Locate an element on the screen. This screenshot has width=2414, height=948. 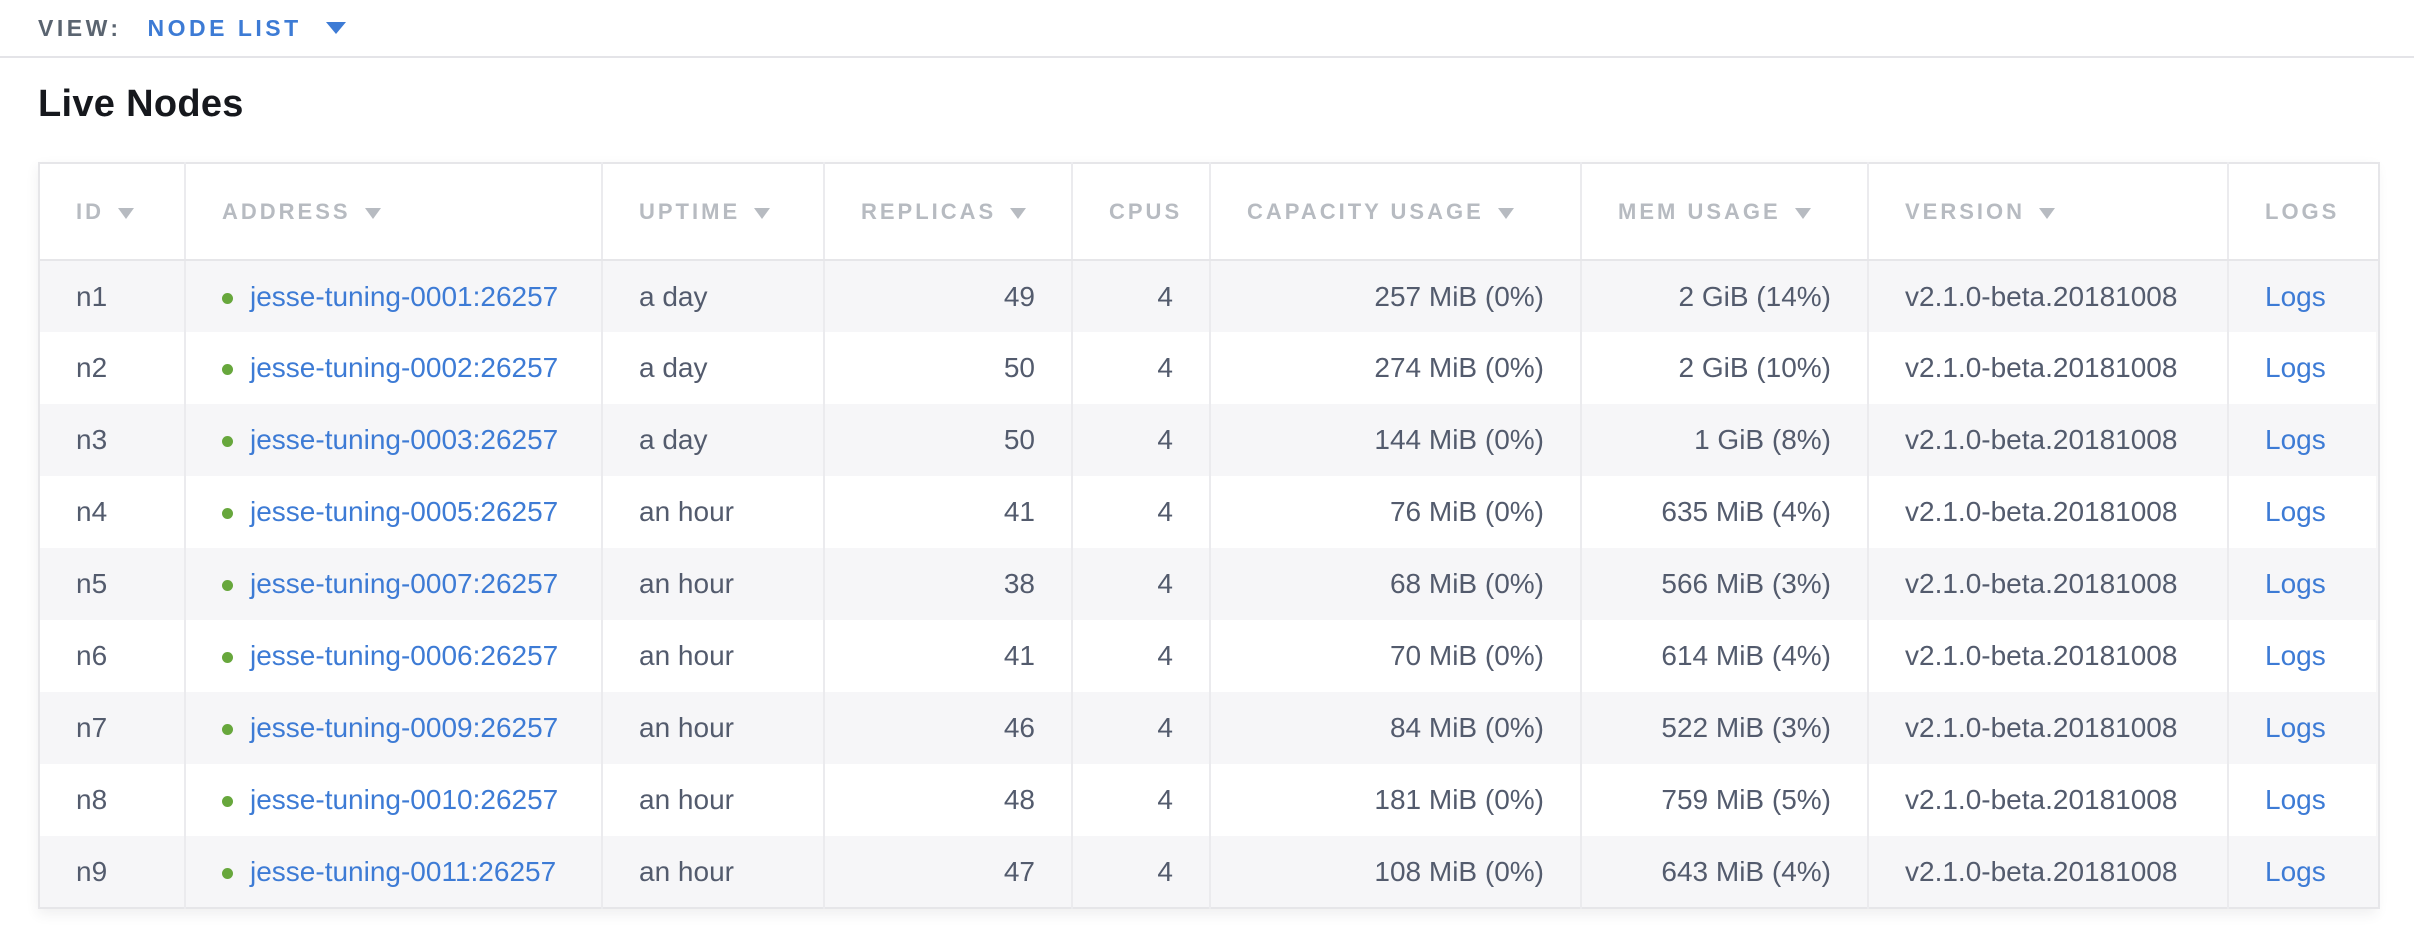
column-header-mem: MEM USAGE is located at coordinates (1725, 212).